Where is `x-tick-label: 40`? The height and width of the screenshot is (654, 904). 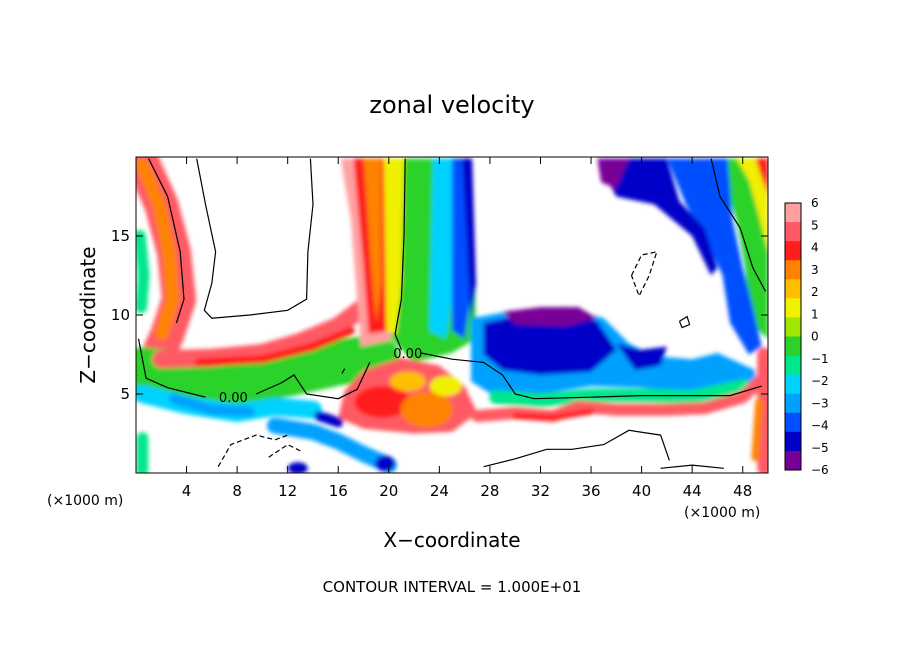 x-tick-label: 40 is located at coordinates (641, 491).